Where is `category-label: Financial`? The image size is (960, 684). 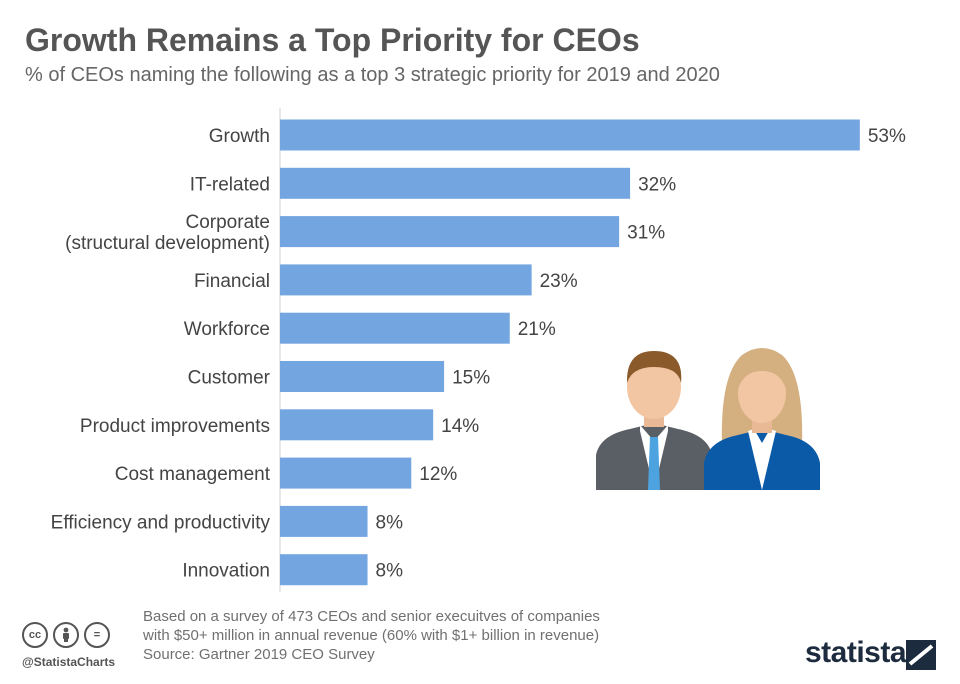
category-label: Financial is located at coordinates (232, 281).